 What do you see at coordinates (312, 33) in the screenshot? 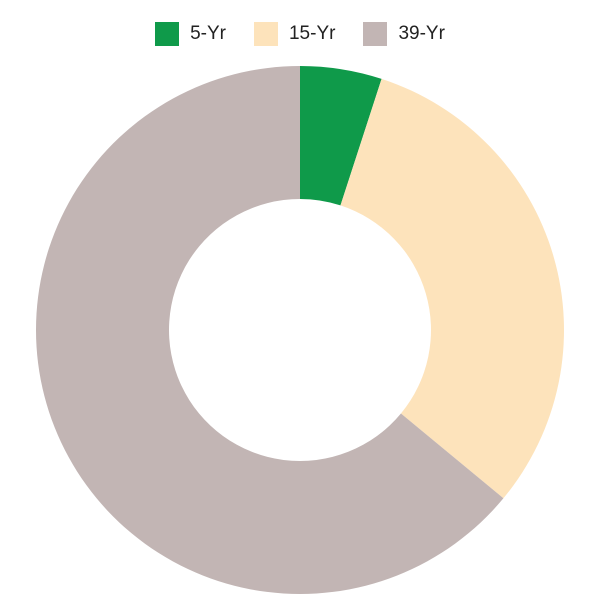
I see `legend-label: 15-Yr` at bounding box center [312, 33].